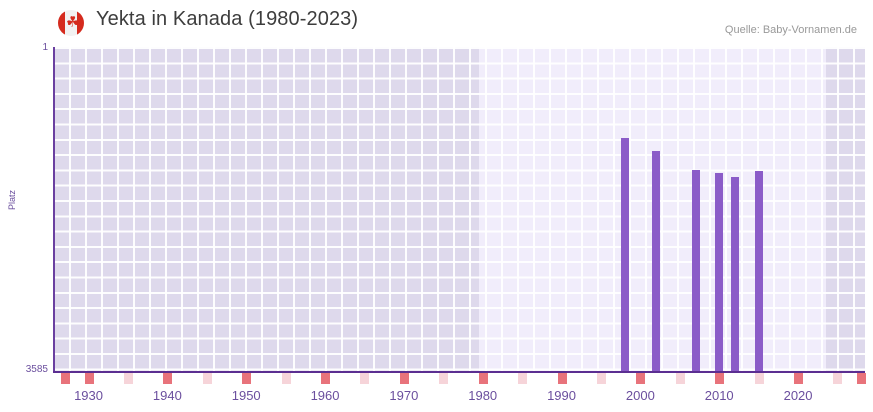  Describe the element at coordinates (695, 271) in the screenshot. I see `bar-2007` at that location.